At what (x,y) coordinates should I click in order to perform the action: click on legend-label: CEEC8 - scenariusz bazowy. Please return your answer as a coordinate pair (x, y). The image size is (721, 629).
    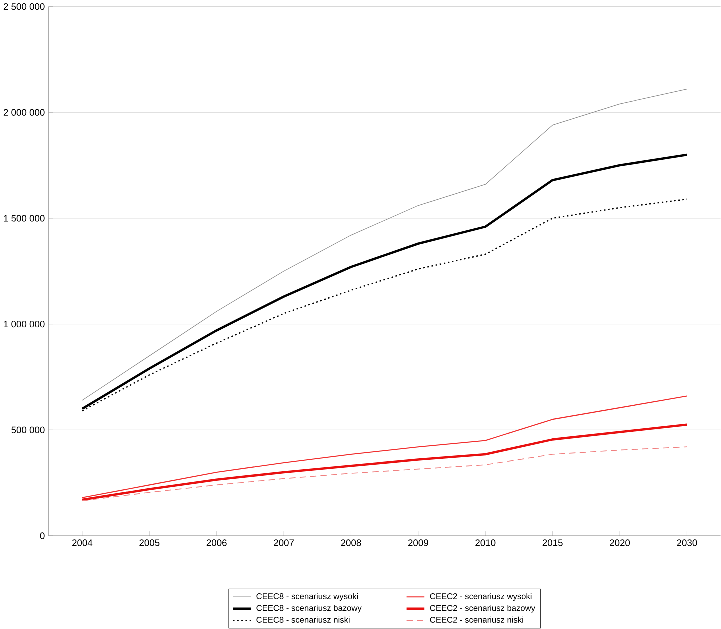
    Looking at the image, I should click on (309, 609).